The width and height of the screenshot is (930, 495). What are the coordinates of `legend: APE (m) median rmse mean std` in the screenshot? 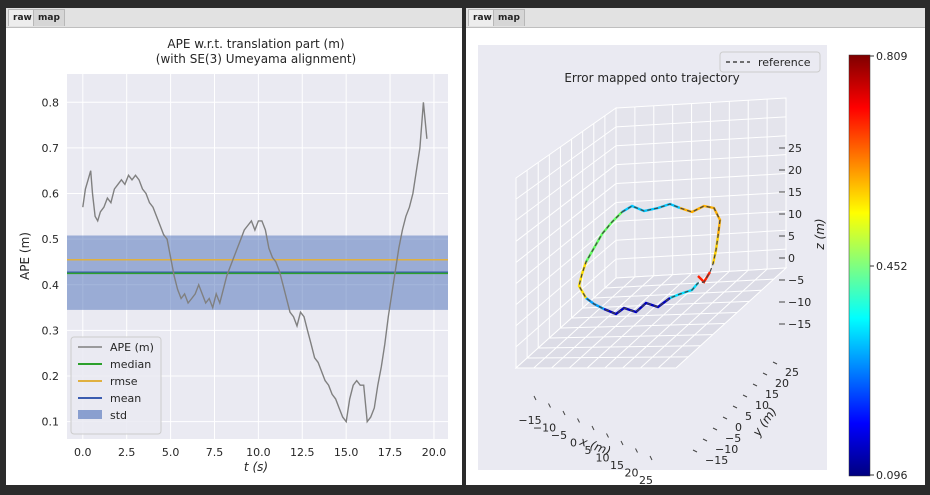 It's located at (116, 385).